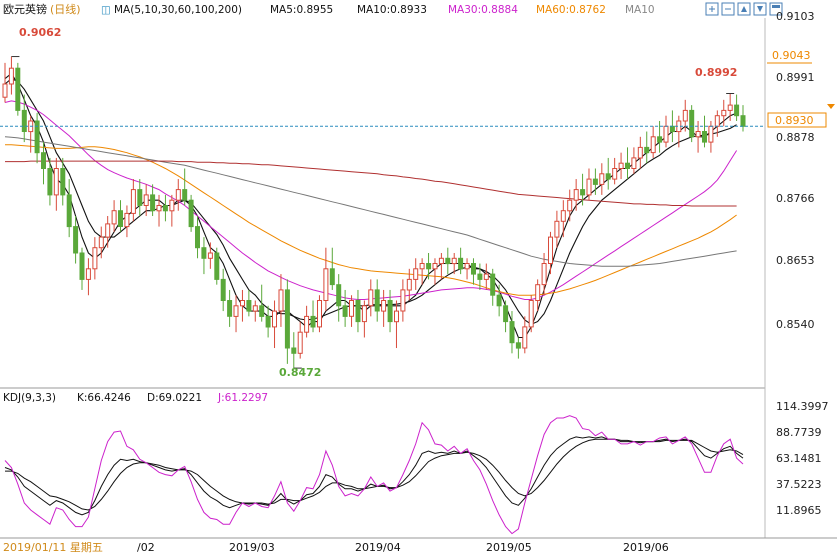 This screenshot has height=556, width=837. I want to click on price-tick: 0.9103, so click(795, 16).